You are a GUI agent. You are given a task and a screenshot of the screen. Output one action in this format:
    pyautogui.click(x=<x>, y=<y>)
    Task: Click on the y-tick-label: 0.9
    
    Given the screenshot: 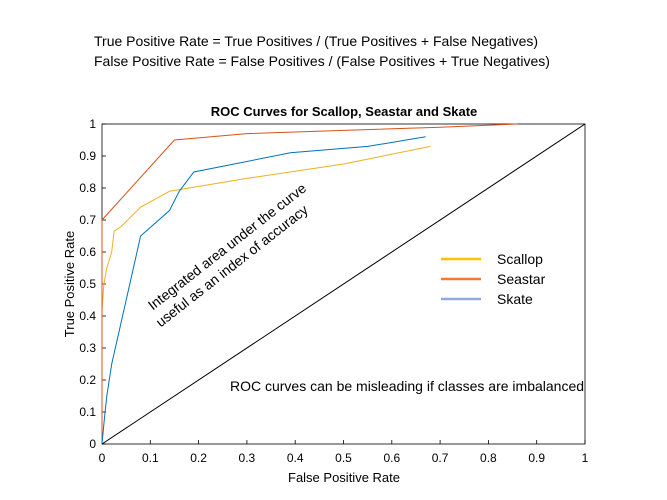 What is the action you would take?
    pyautogui.click(x=87, y=156)
    